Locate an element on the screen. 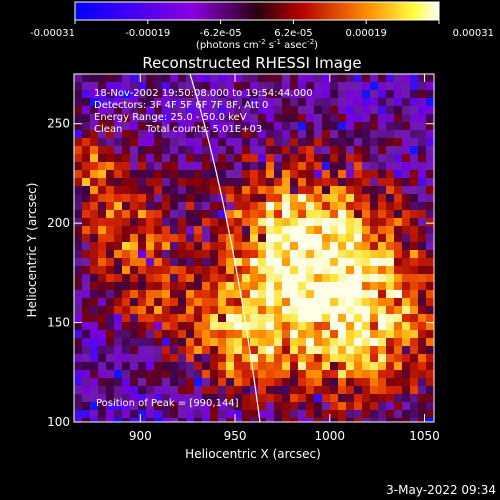  colorbar-tick-label: 0.00019 is located at coordinates (366, 33).